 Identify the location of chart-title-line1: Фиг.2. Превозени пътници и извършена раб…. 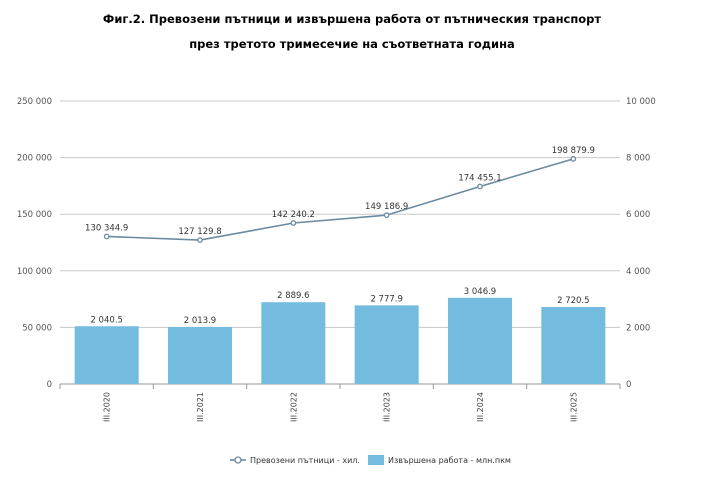
(352, 19).